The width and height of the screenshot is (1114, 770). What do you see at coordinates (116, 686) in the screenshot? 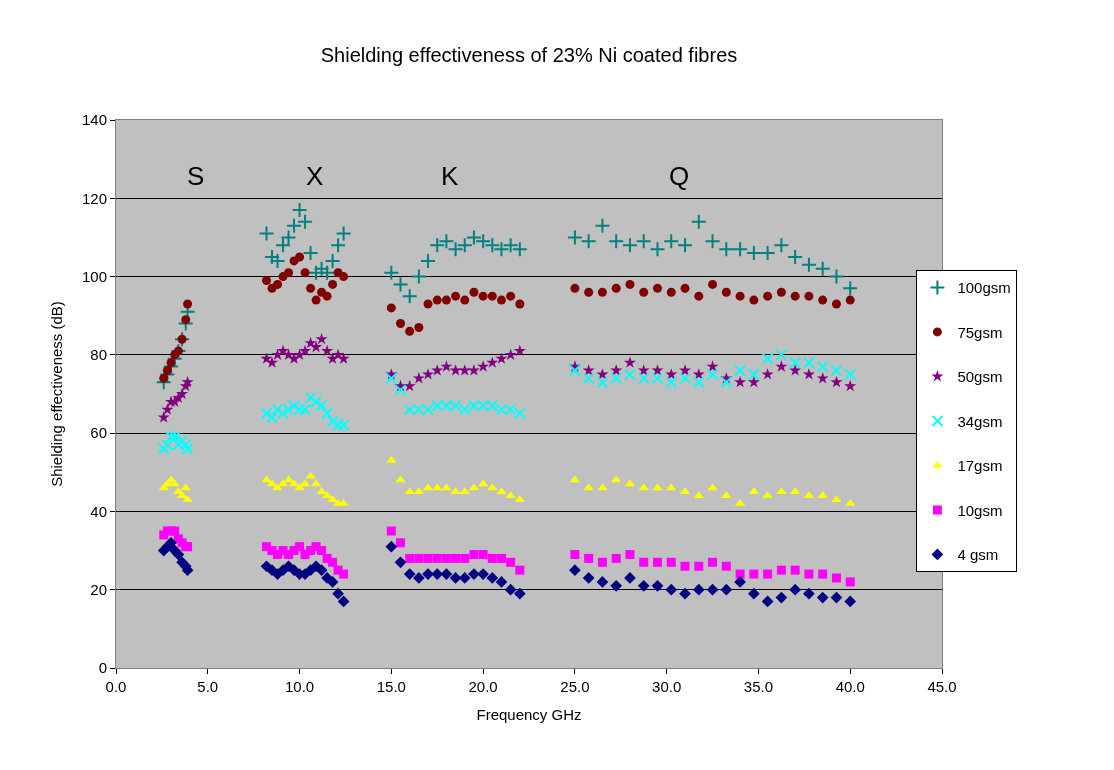
I see `x-tick-label: 0.0` at bounding box center [116, 686].